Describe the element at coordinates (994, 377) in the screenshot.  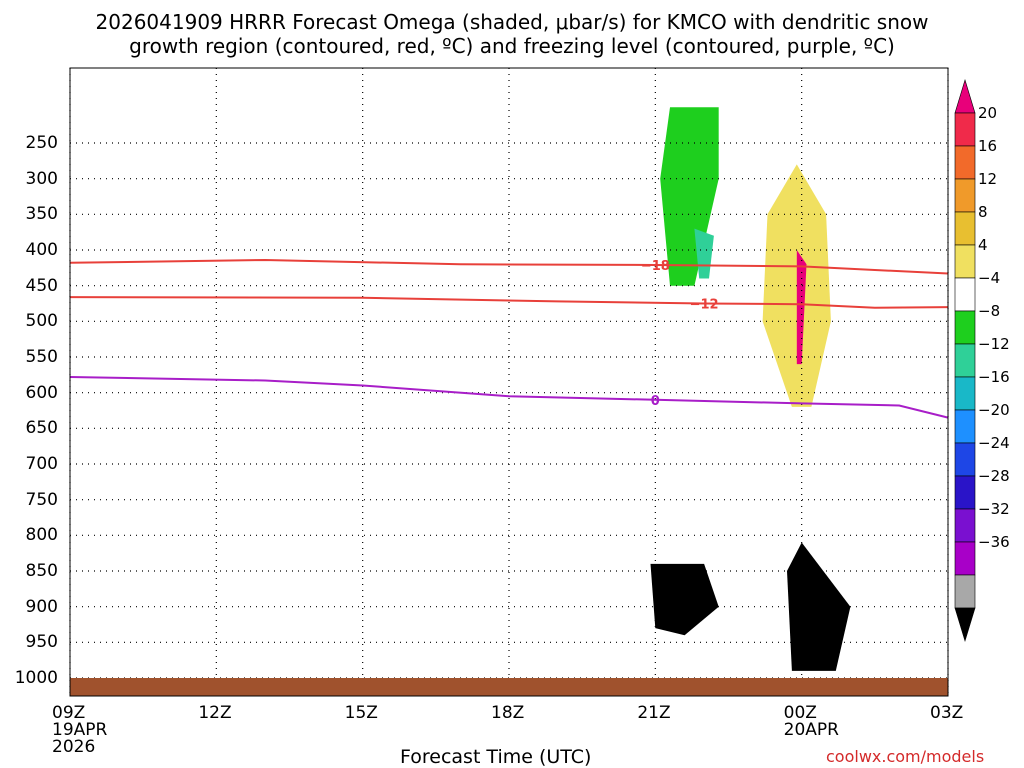
I see `colorbar-label: −16` at that location.